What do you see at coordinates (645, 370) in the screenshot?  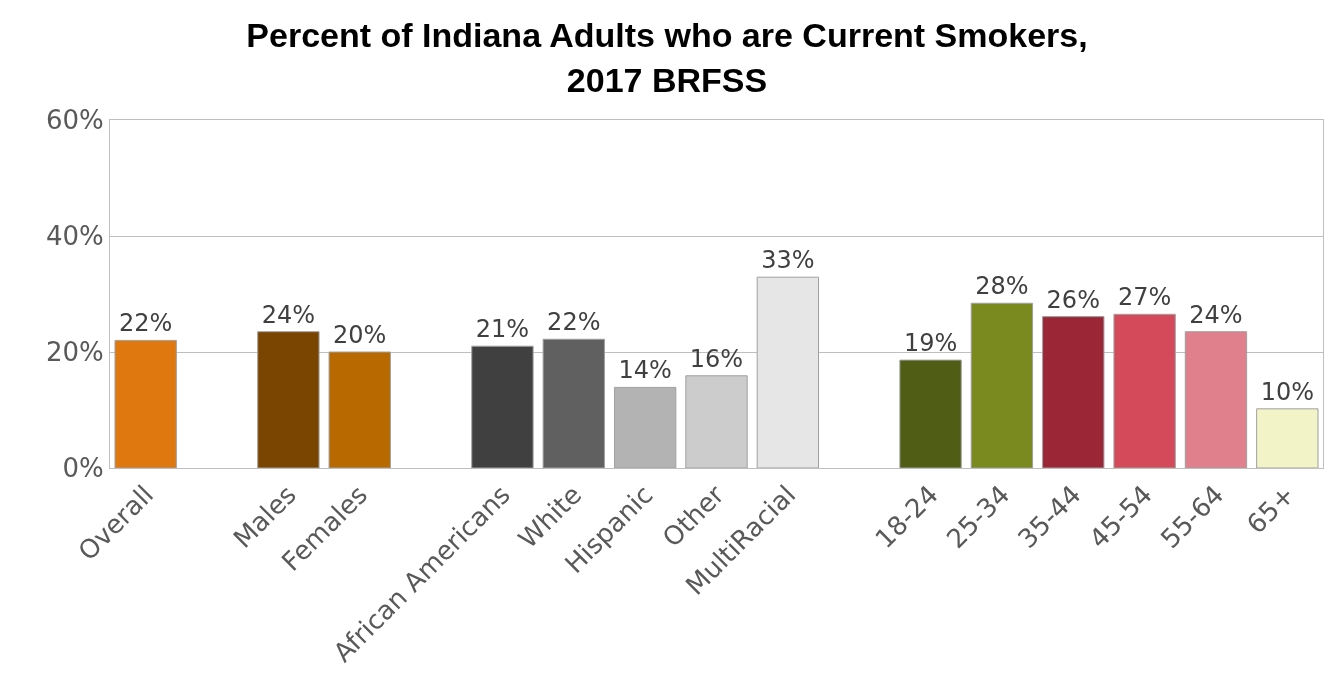 I see `data-label: 14%` at bounding box center [645, 370].